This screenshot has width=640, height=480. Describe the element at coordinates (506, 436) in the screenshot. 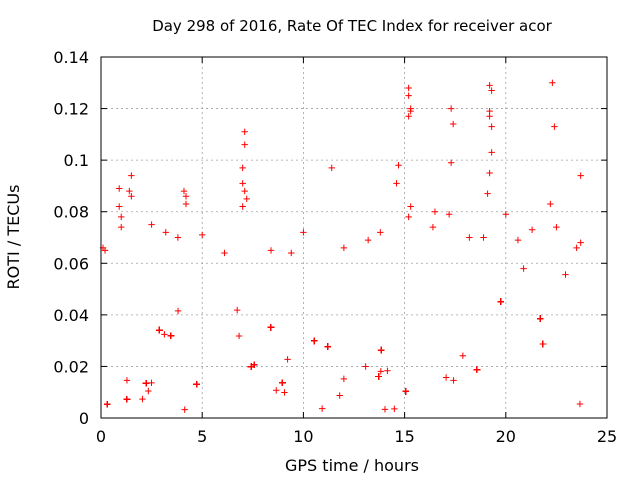

I see `x-tick-label: 20` at that location.